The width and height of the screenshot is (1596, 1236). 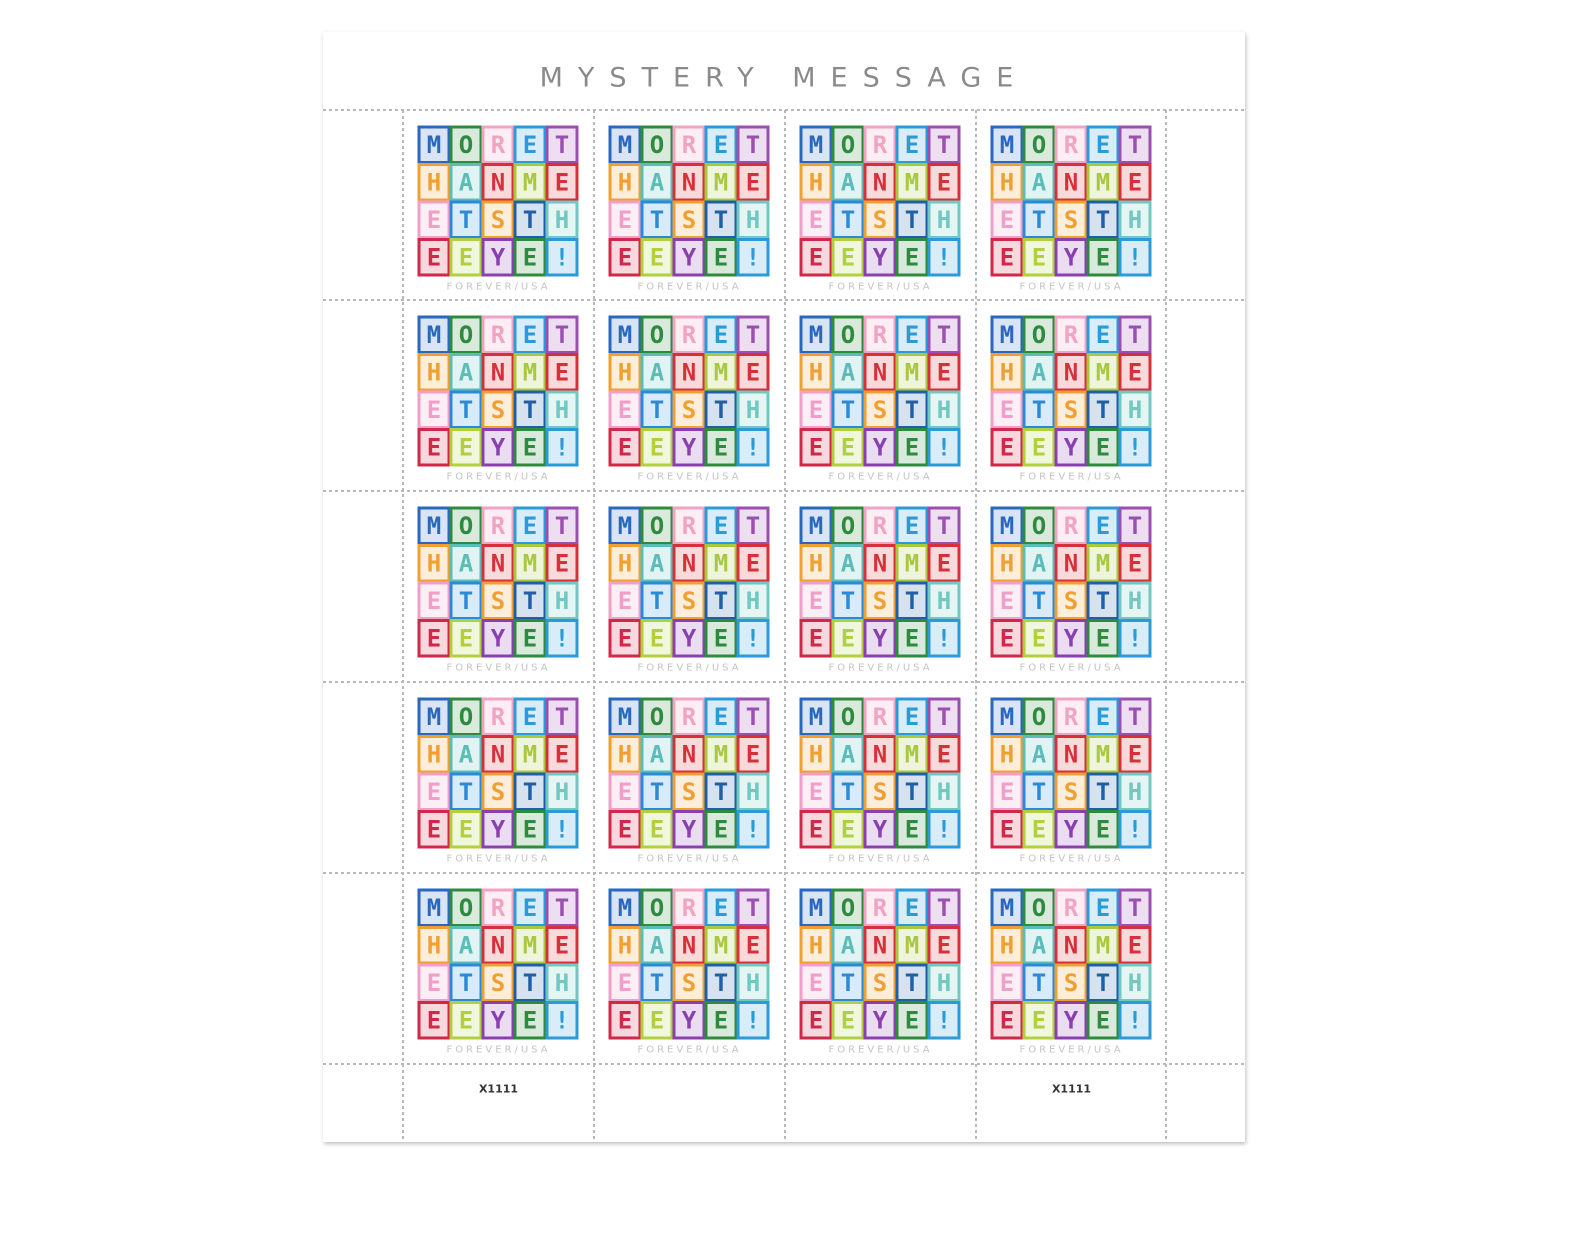 I want to click on tile-letter: S, so click(x=689, y=792).